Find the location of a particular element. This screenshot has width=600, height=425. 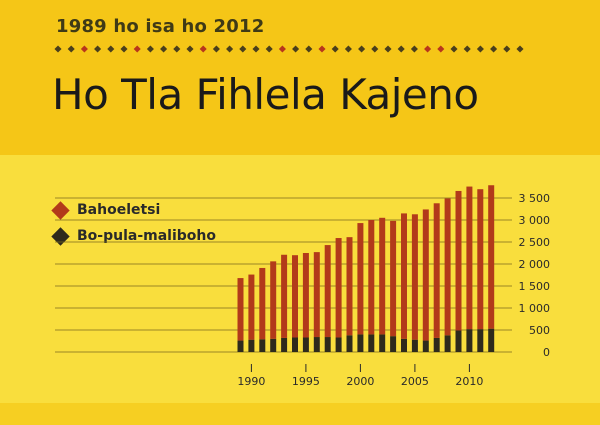

y-tick-label: 1 000 is located at coordinates (535, 308).